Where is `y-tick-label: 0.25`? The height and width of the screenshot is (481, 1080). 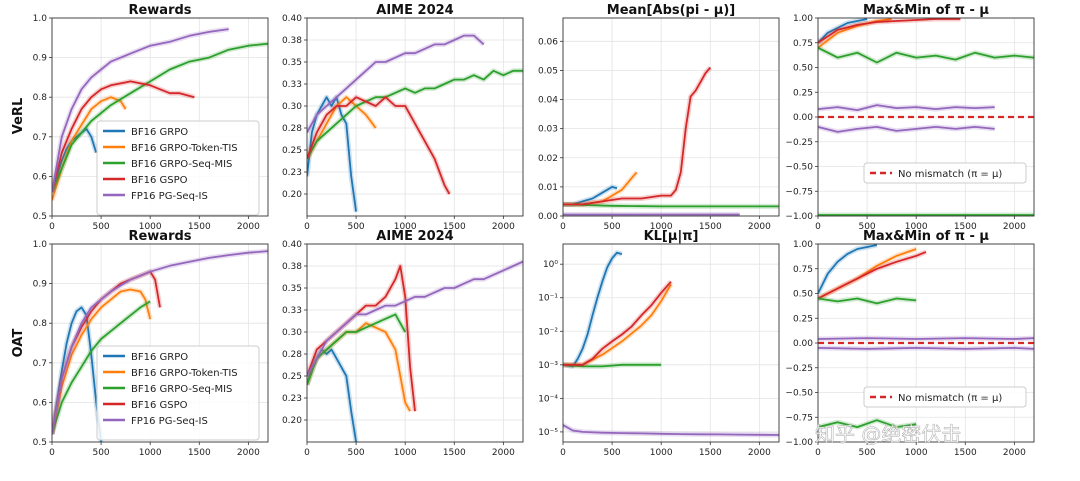
y-tick-label: 0.25 is located at coordinates (292, 151).